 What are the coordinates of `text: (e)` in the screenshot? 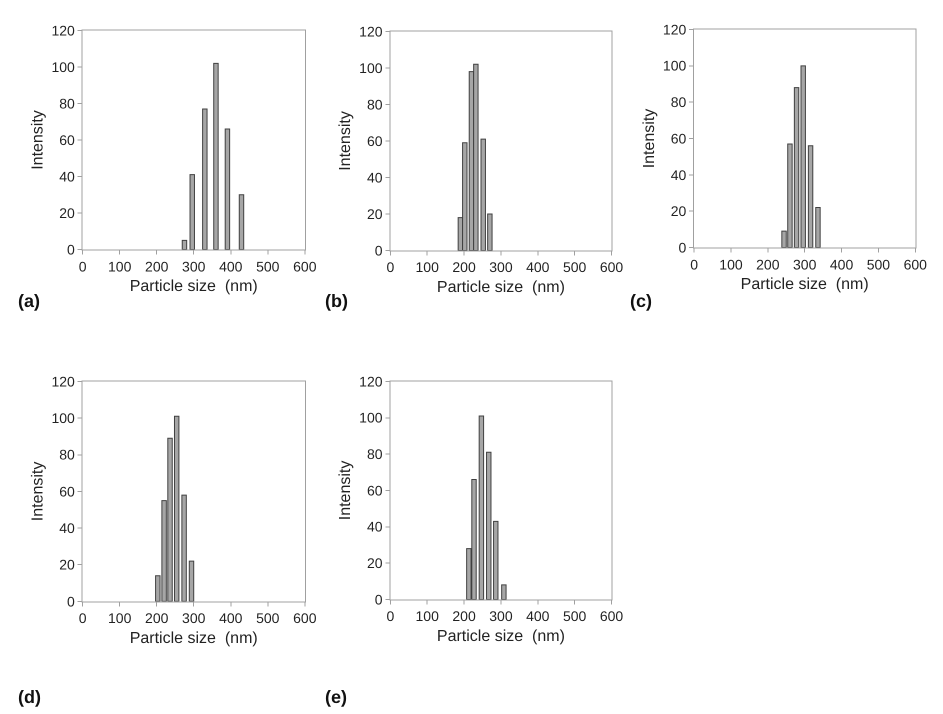 It's located at (336, 697).